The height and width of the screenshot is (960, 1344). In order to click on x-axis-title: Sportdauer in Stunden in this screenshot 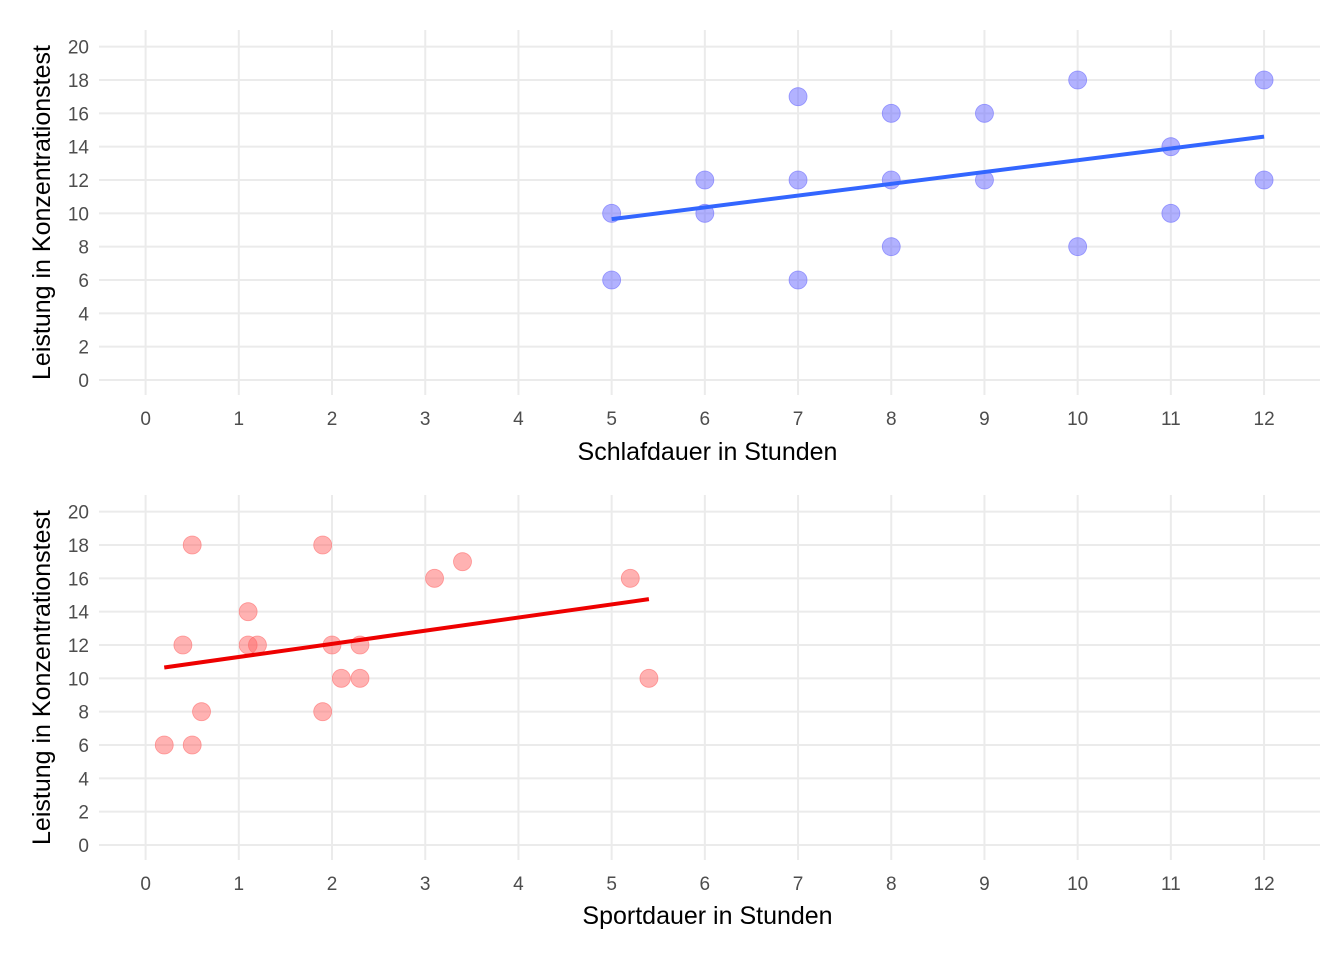, I will do `click(707, 916)`.